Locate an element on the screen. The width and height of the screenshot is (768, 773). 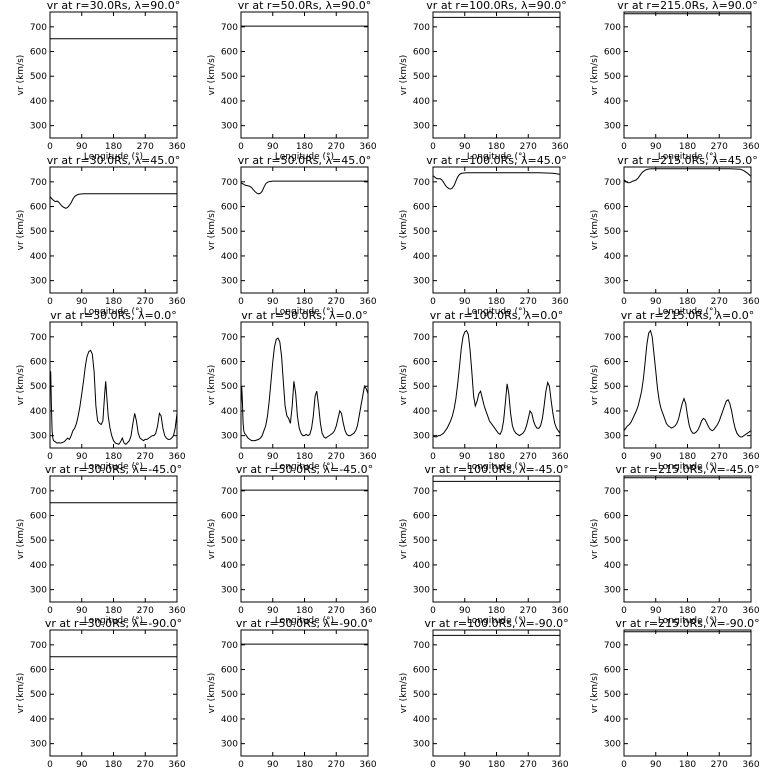
chart-title: vr at r=30.0Rs, λ=-90.0° is located at coordinates (113, 623).